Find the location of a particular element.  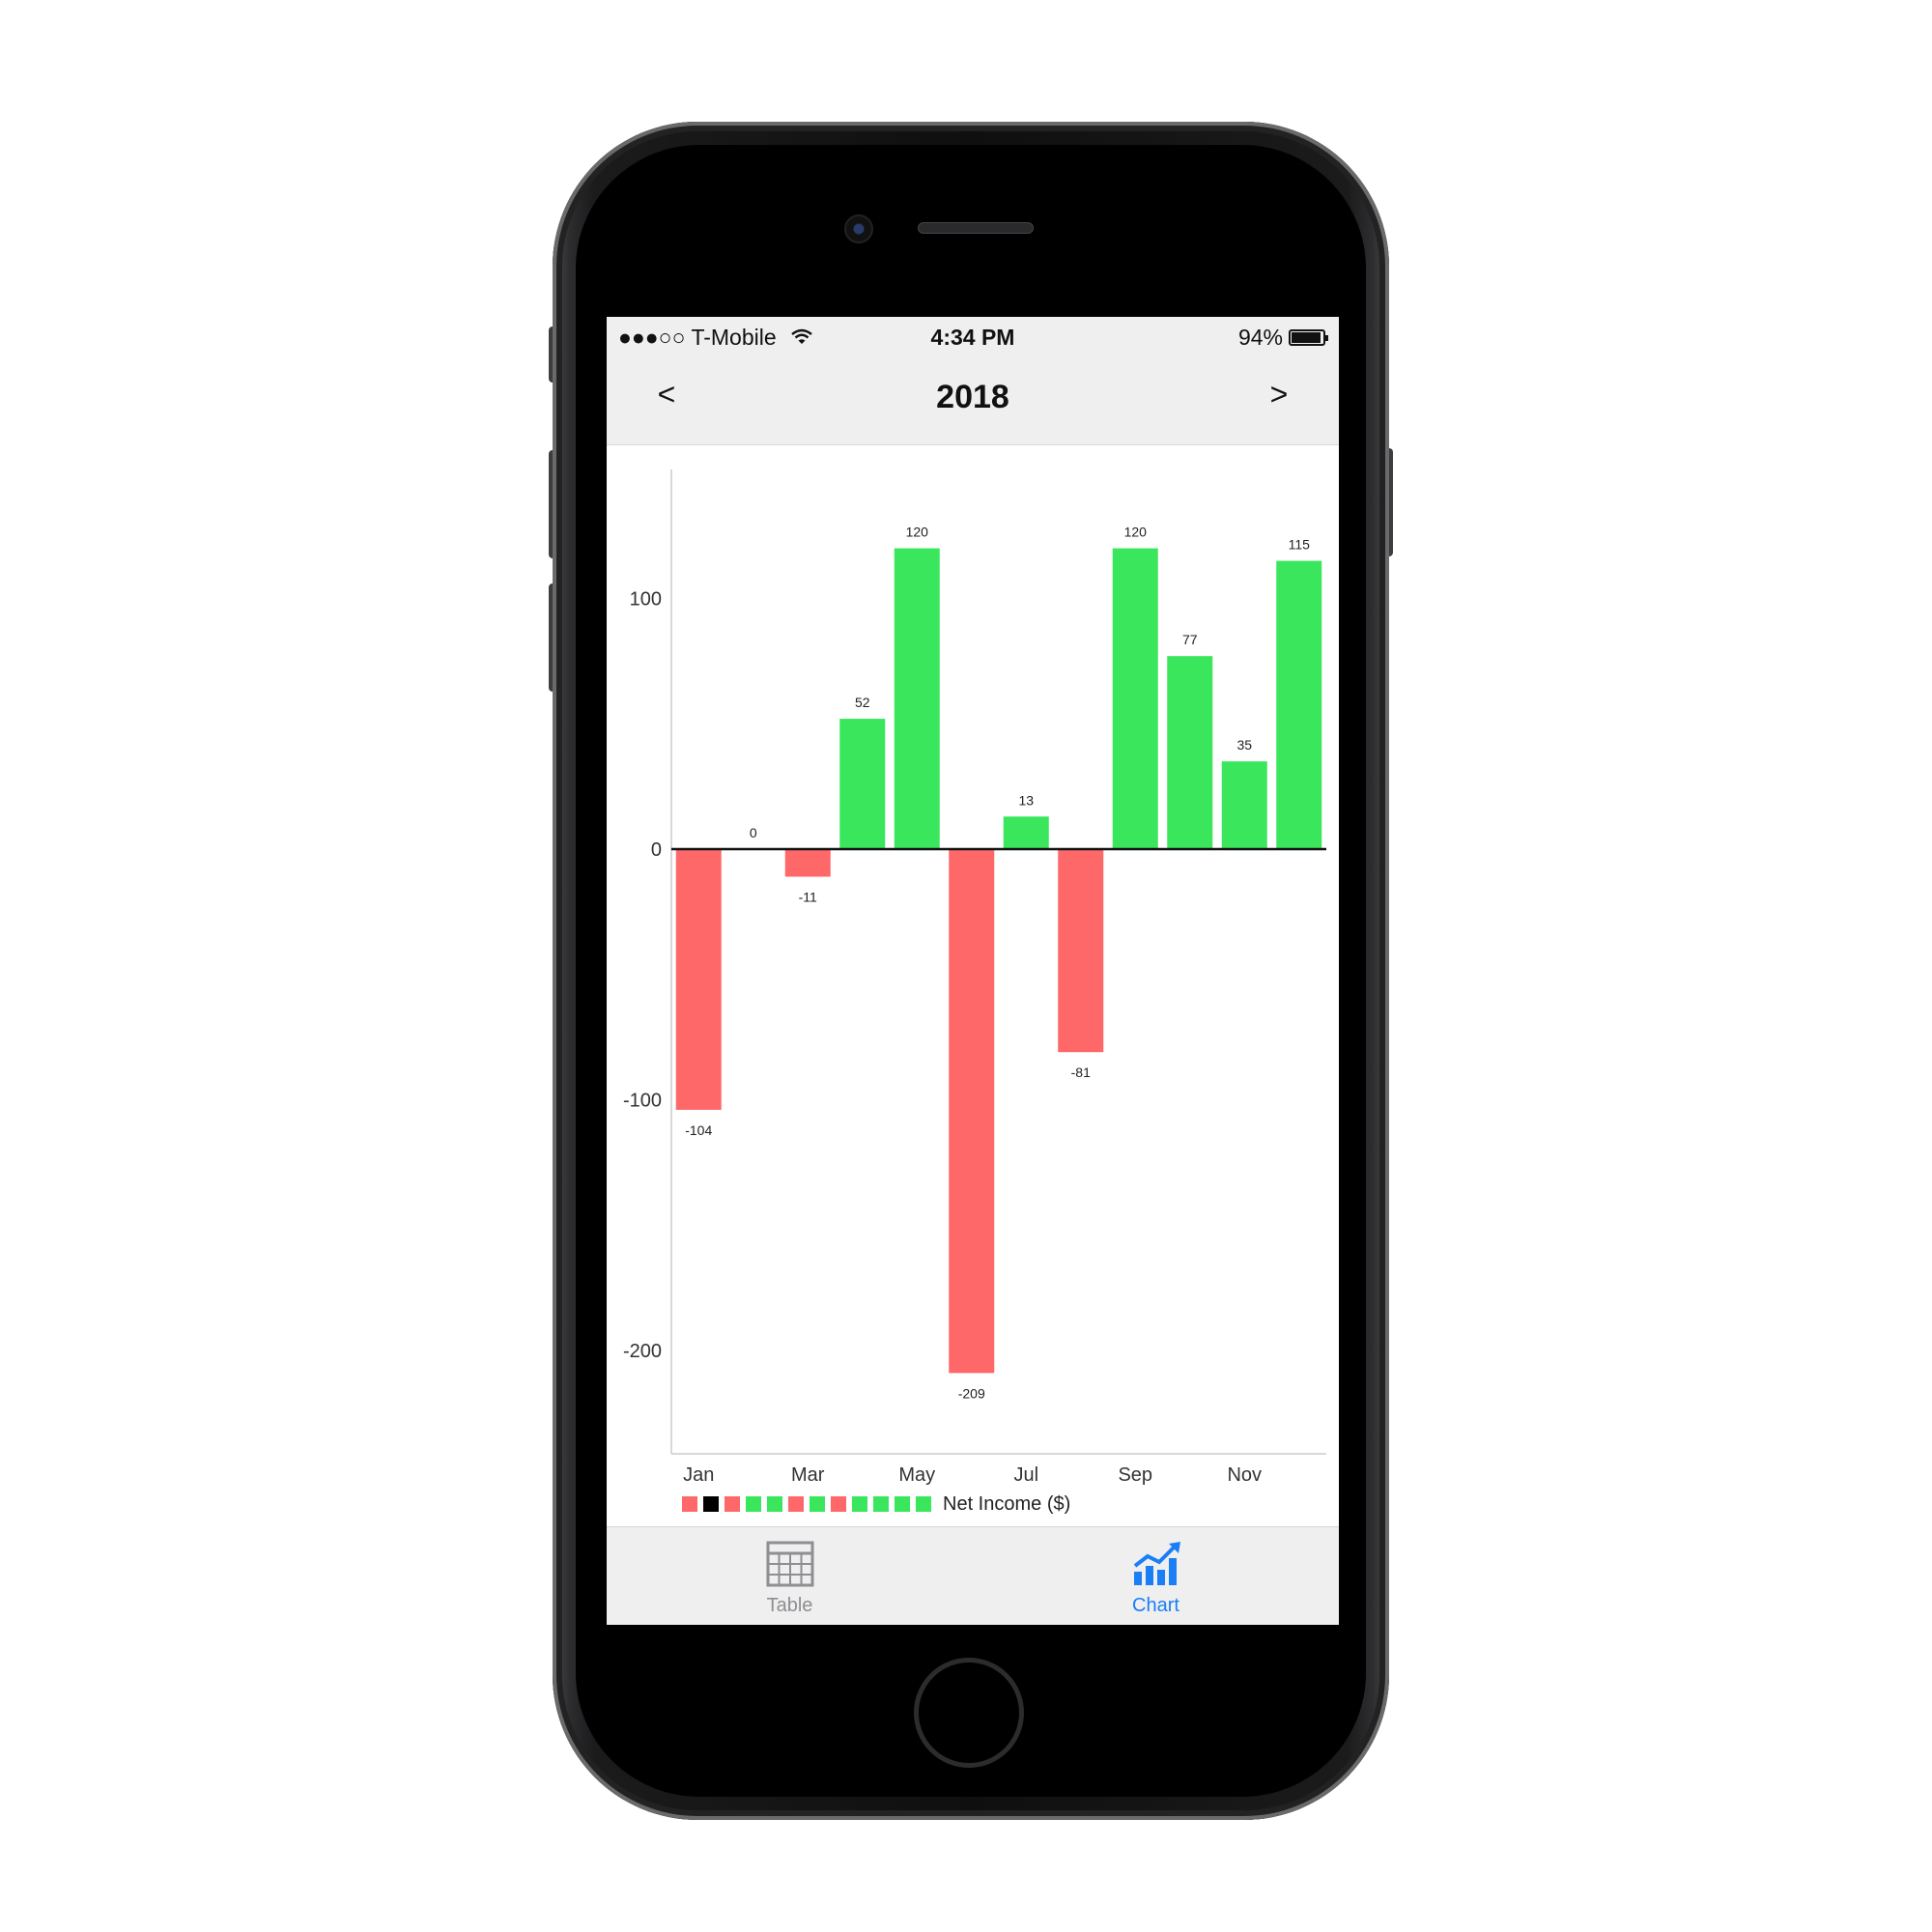

wifi-icon is located at coordinates (801, 339).